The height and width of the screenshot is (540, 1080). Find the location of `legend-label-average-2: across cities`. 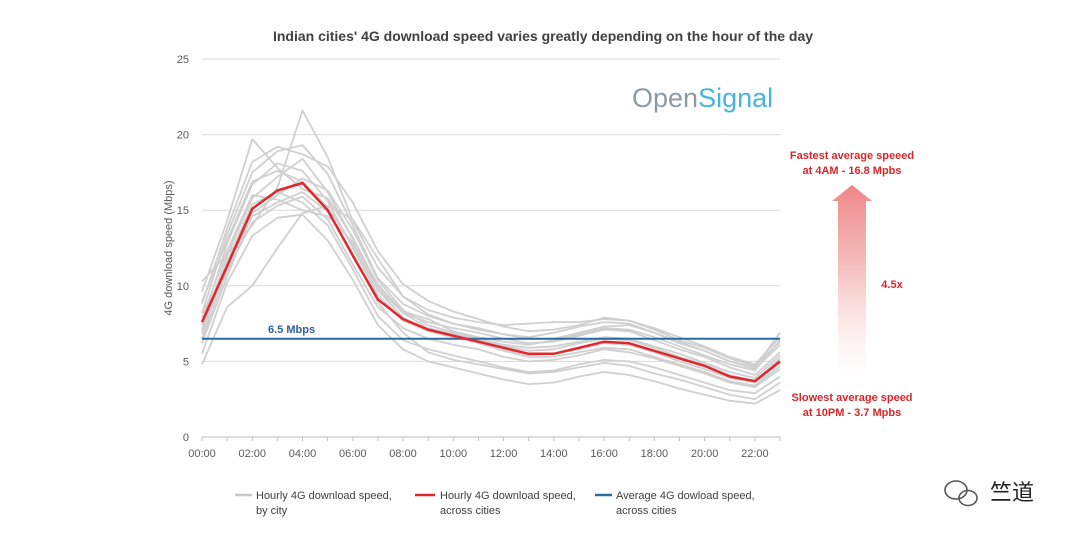

legend-label-average-2: across cities is located at coordinates (646, 511).